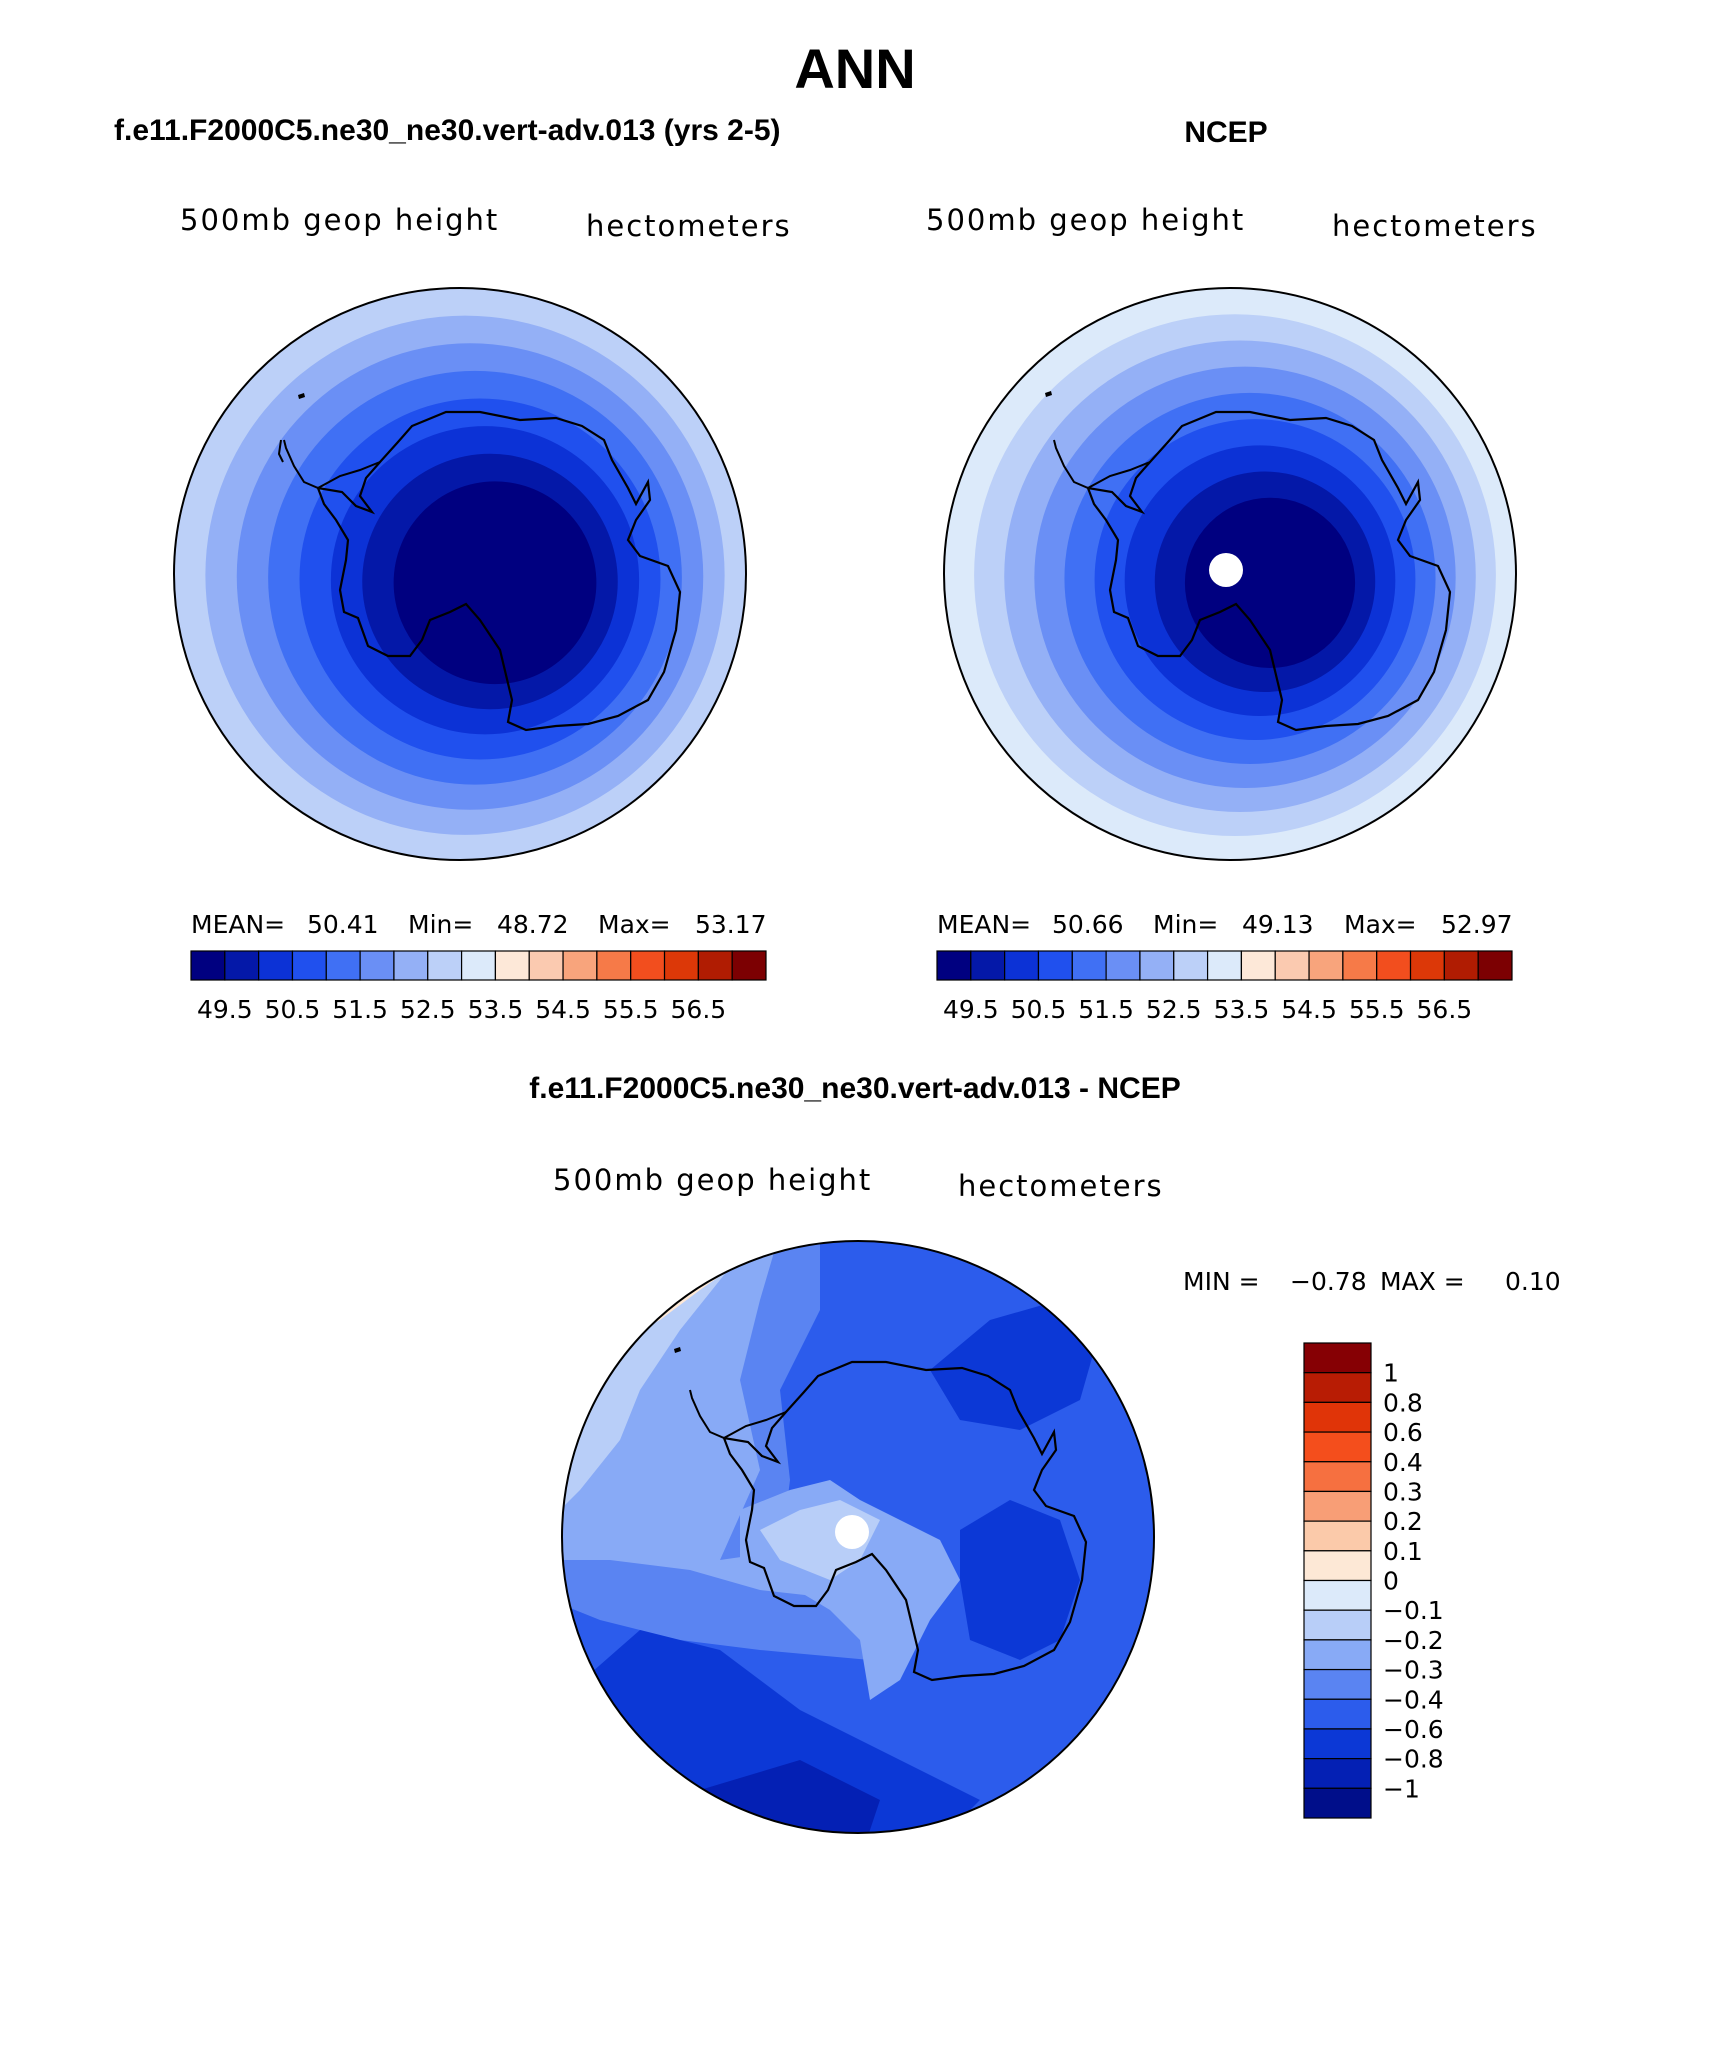 The height and width of the screenshot is (2061, 1710). I want to click on panel-diff-max-label: MAX =, so click(1422, 1281).